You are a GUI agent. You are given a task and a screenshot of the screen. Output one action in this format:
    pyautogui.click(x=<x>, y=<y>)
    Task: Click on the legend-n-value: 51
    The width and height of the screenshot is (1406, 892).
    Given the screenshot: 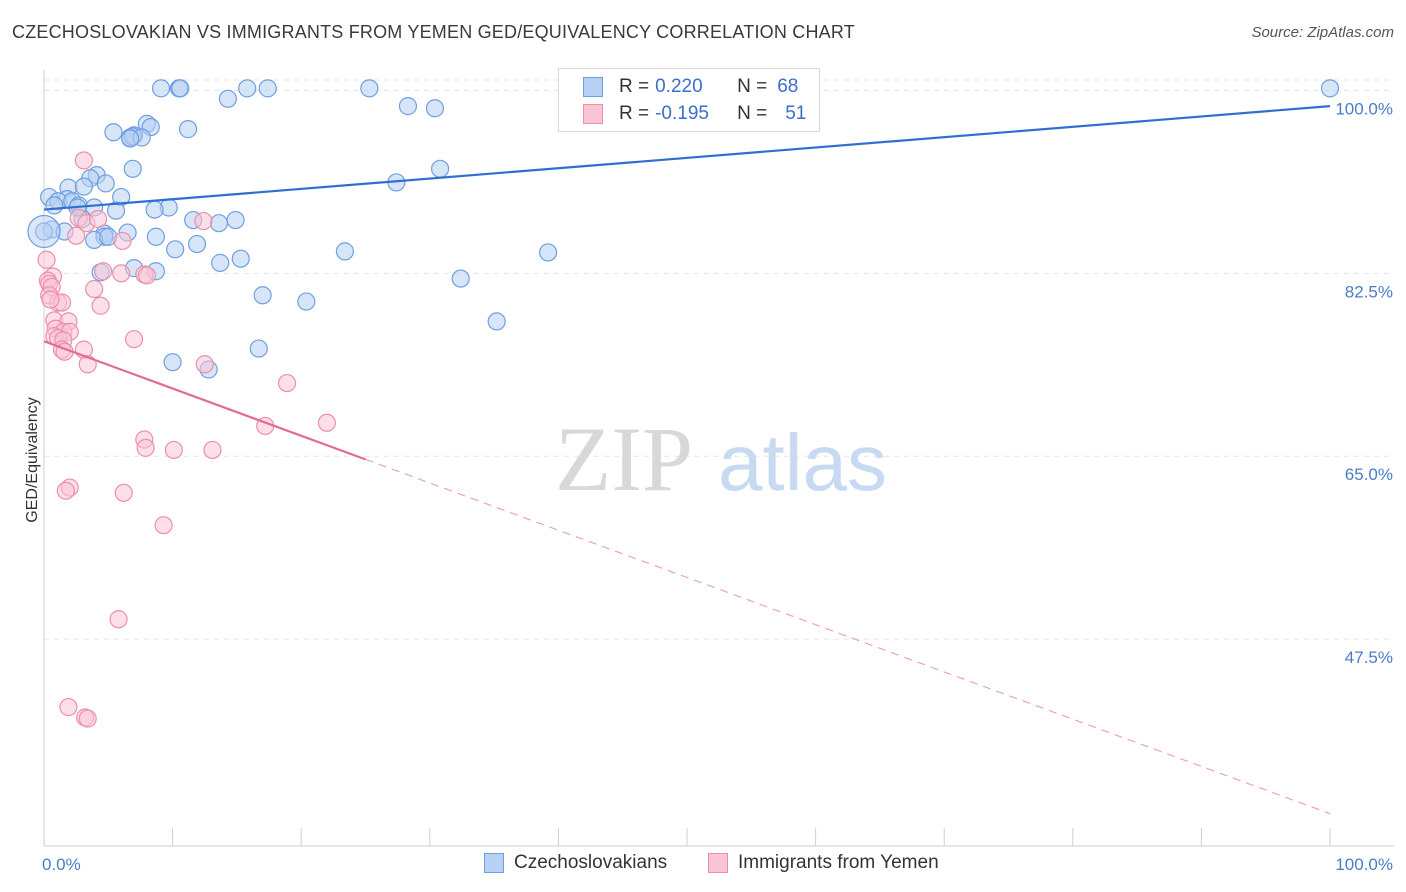 What is the action you would take?
    pyautogui.click(x=796, y=113)
    